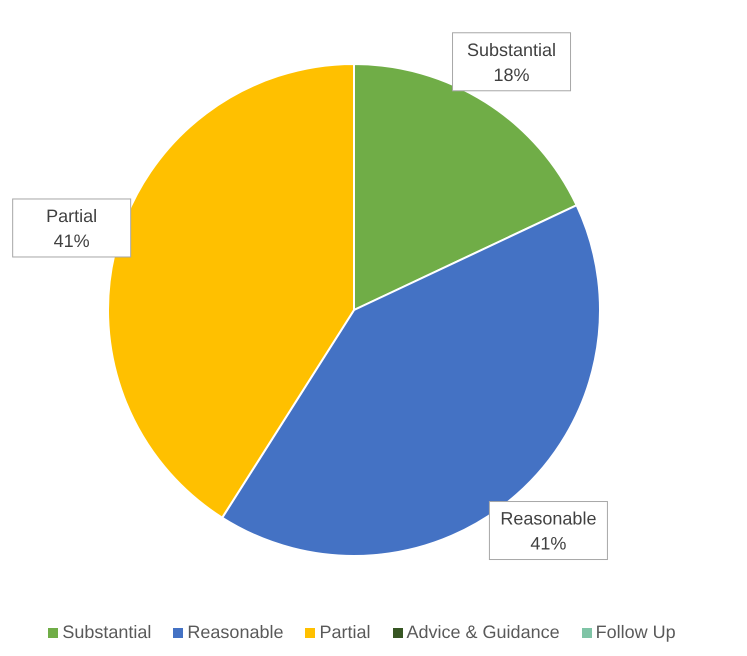  What do you see at coordinates (512, 74) in the screenshot?
I see `data-label: 18%` at bounding box center [512, 74].